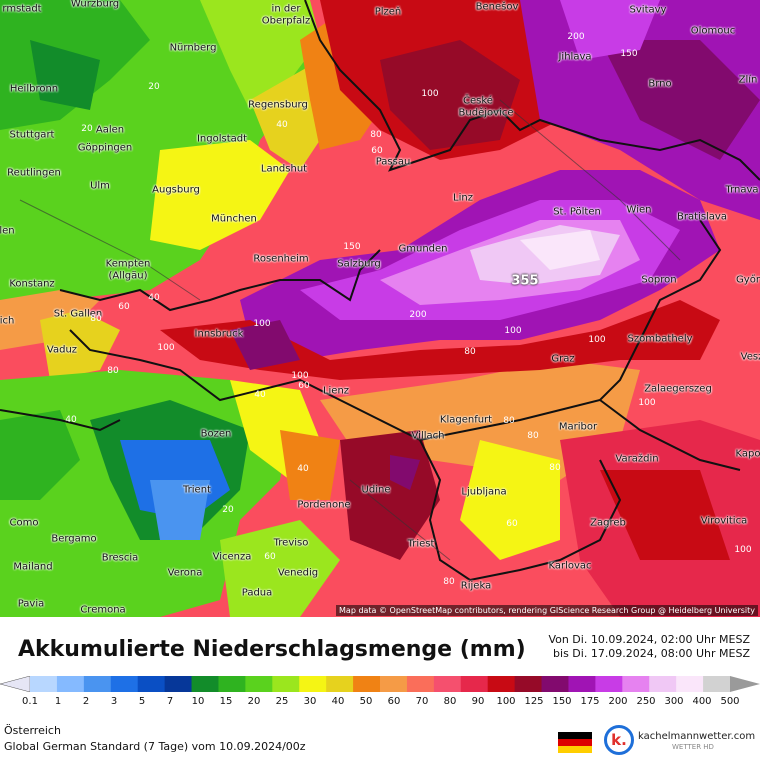 Image resolution: width=760 pixels, height=760 pixels. Describe the element at coordinates (114, 701) in the screenshot. I see `scale-tick-label: 3` at that location.